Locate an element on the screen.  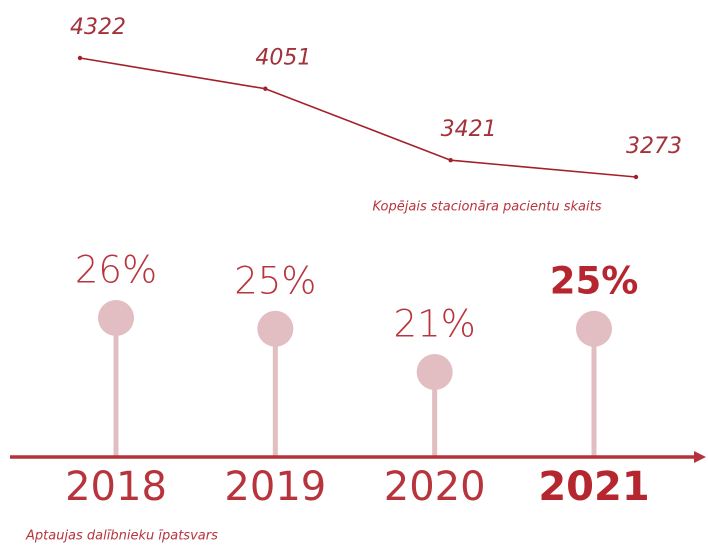
year-label: 2021 is located at coordinates (593, 487).